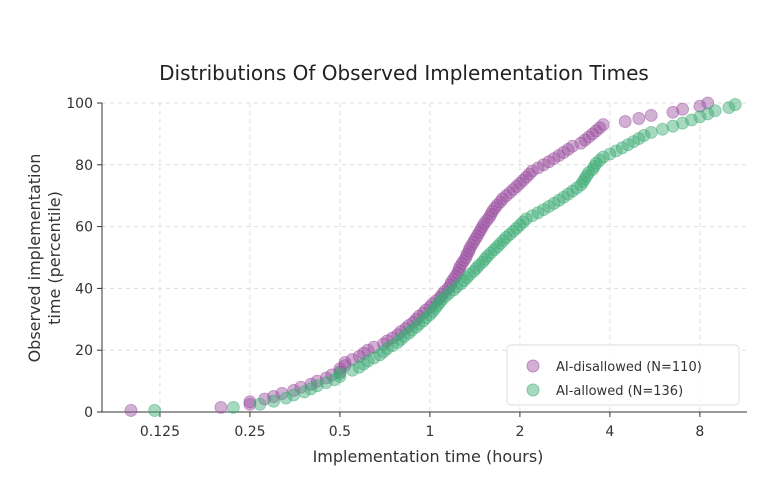 The width and height of the screenshot is (768, 483). Describe the element at coordinates (34, 258) in the screenshot. I see `y-axis-label-line-1: Observed implementation` at that location.